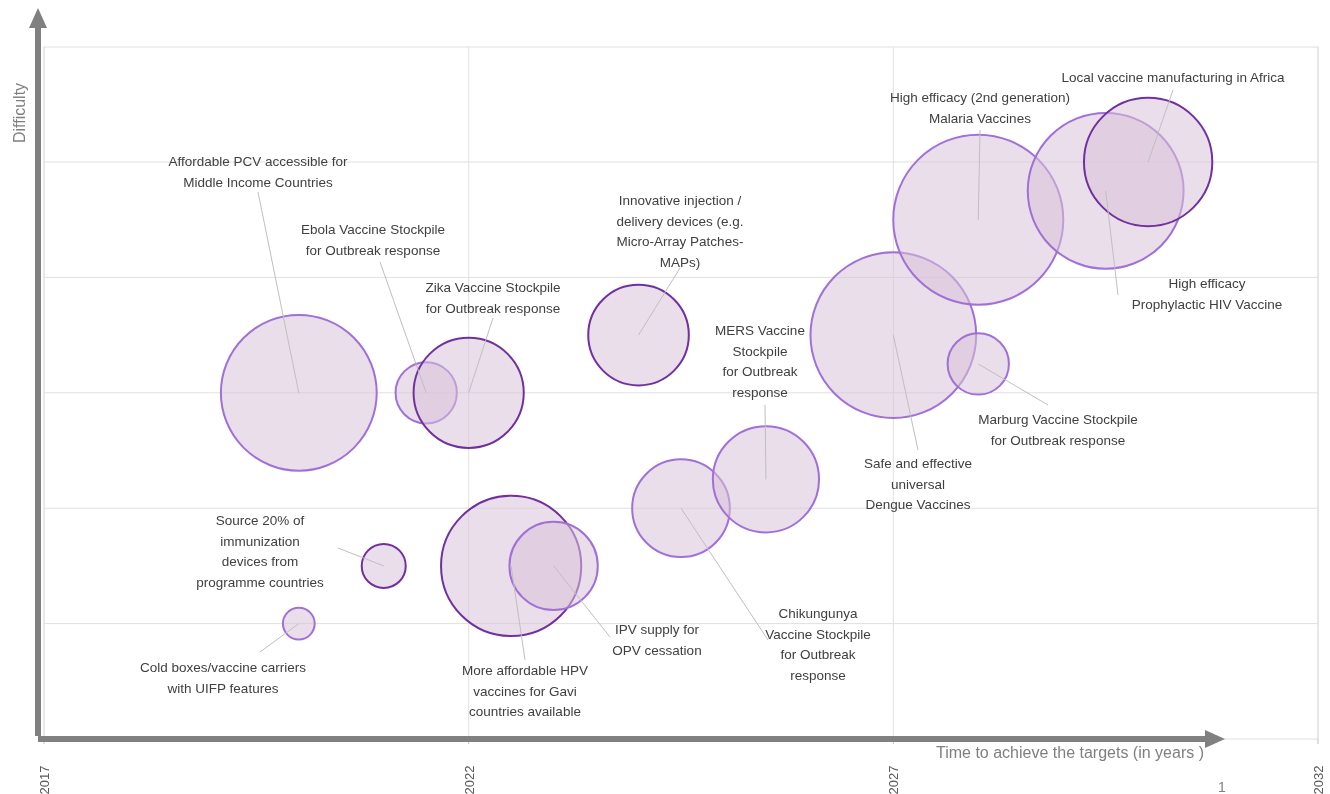  Describe the element at coordinates (44, 779) in the screenshot. I see `x-tick-label: 2017` at that location.